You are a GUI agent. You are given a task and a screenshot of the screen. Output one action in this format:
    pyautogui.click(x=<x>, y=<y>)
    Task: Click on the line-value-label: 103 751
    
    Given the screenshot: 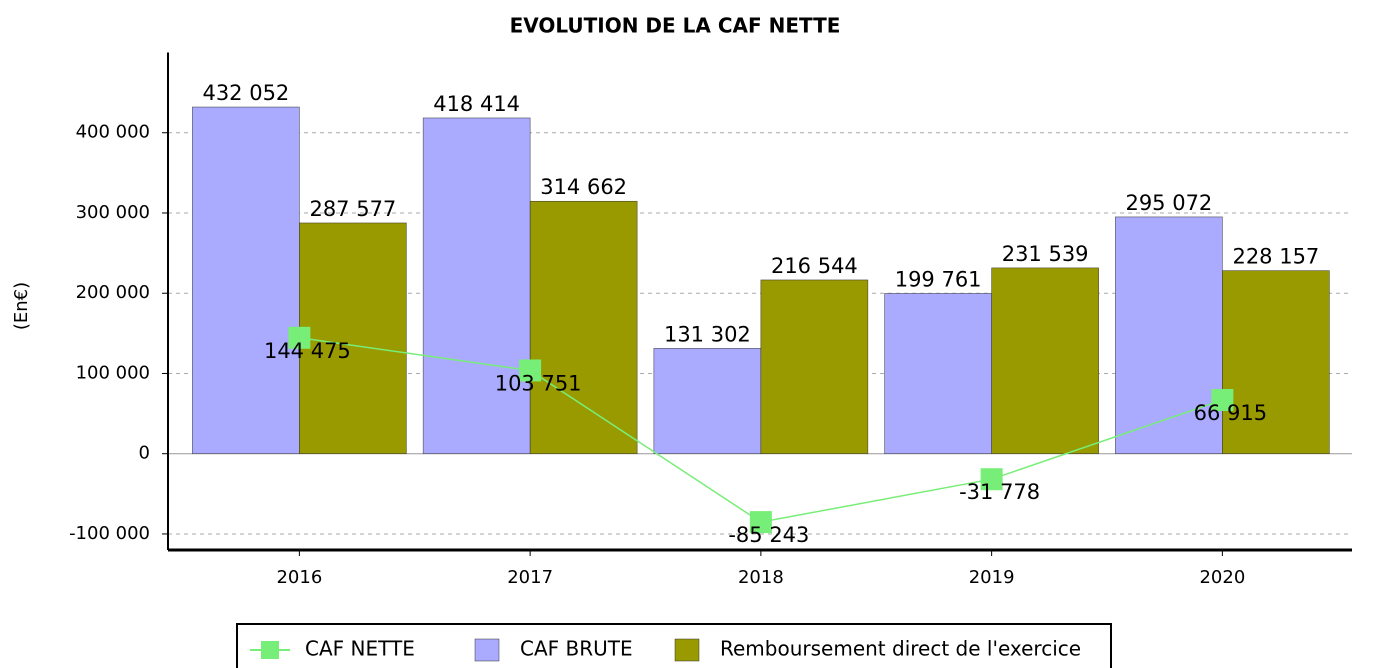 What is the action you would take?
    pyautogui.click(x=538, y=383)
    